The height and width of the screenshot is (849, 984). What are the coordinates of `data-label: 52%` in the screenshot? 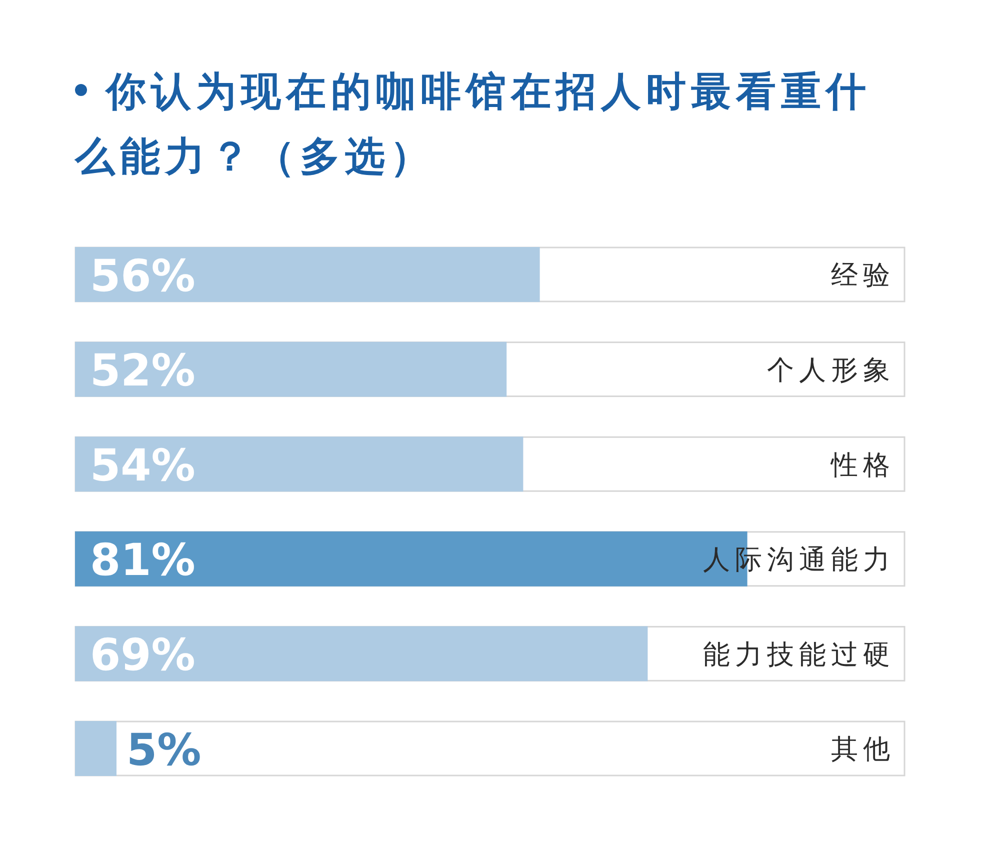 It's located at (143, 371).